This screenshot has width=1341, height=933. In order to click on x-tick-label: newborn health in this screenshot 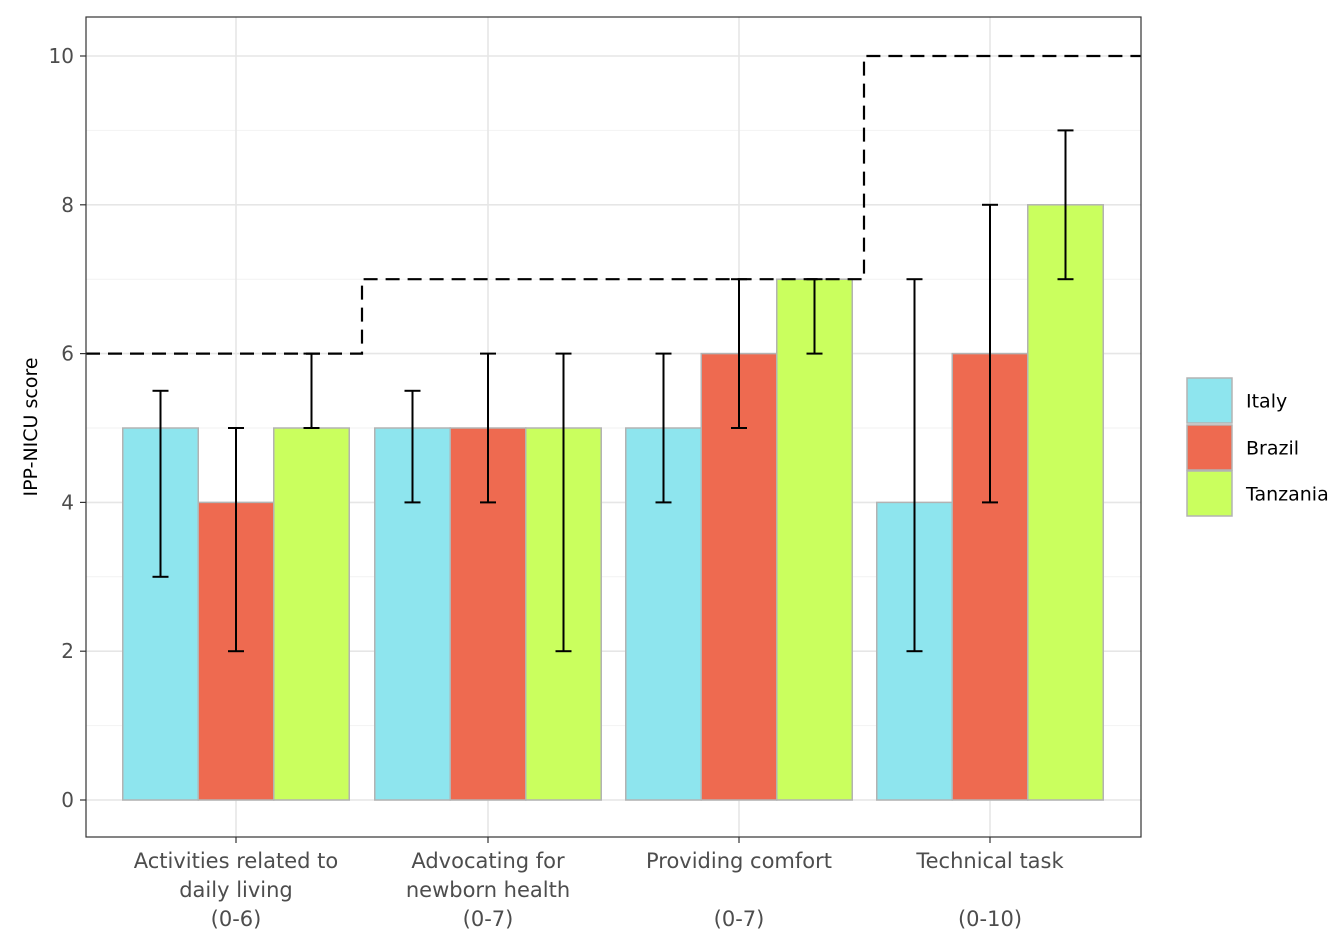, I will do `click(488, 890)`.